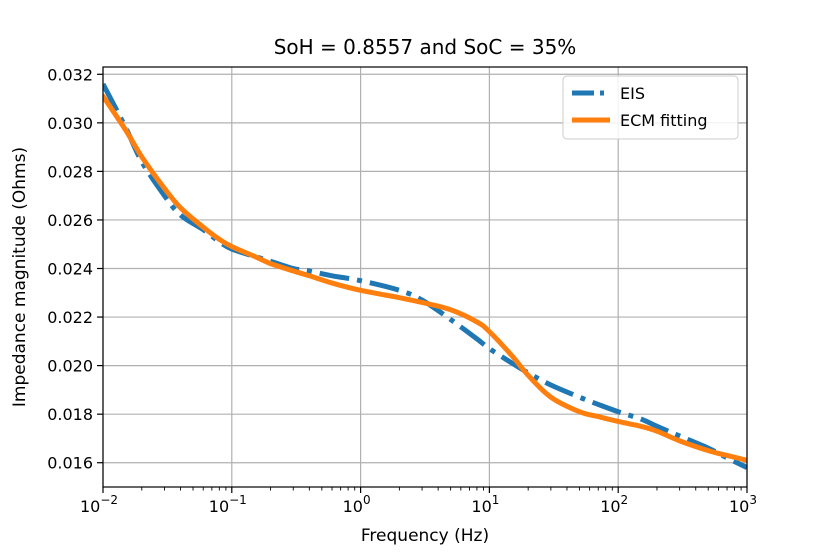  I want to click on x-tick-exponent: −2, so click(109, 500).